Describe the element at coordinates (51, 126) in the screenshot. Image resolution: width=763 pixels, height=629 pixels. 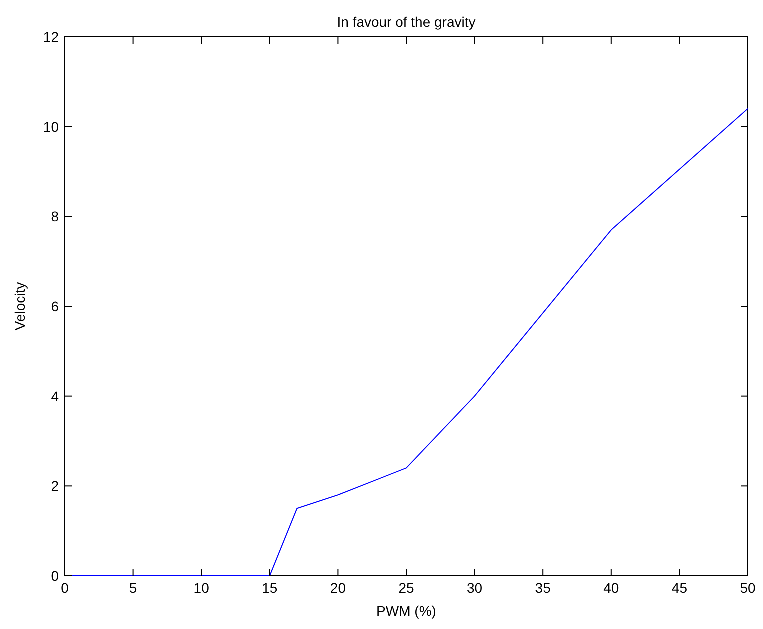
I see `y-tick-label: 10` at that location.